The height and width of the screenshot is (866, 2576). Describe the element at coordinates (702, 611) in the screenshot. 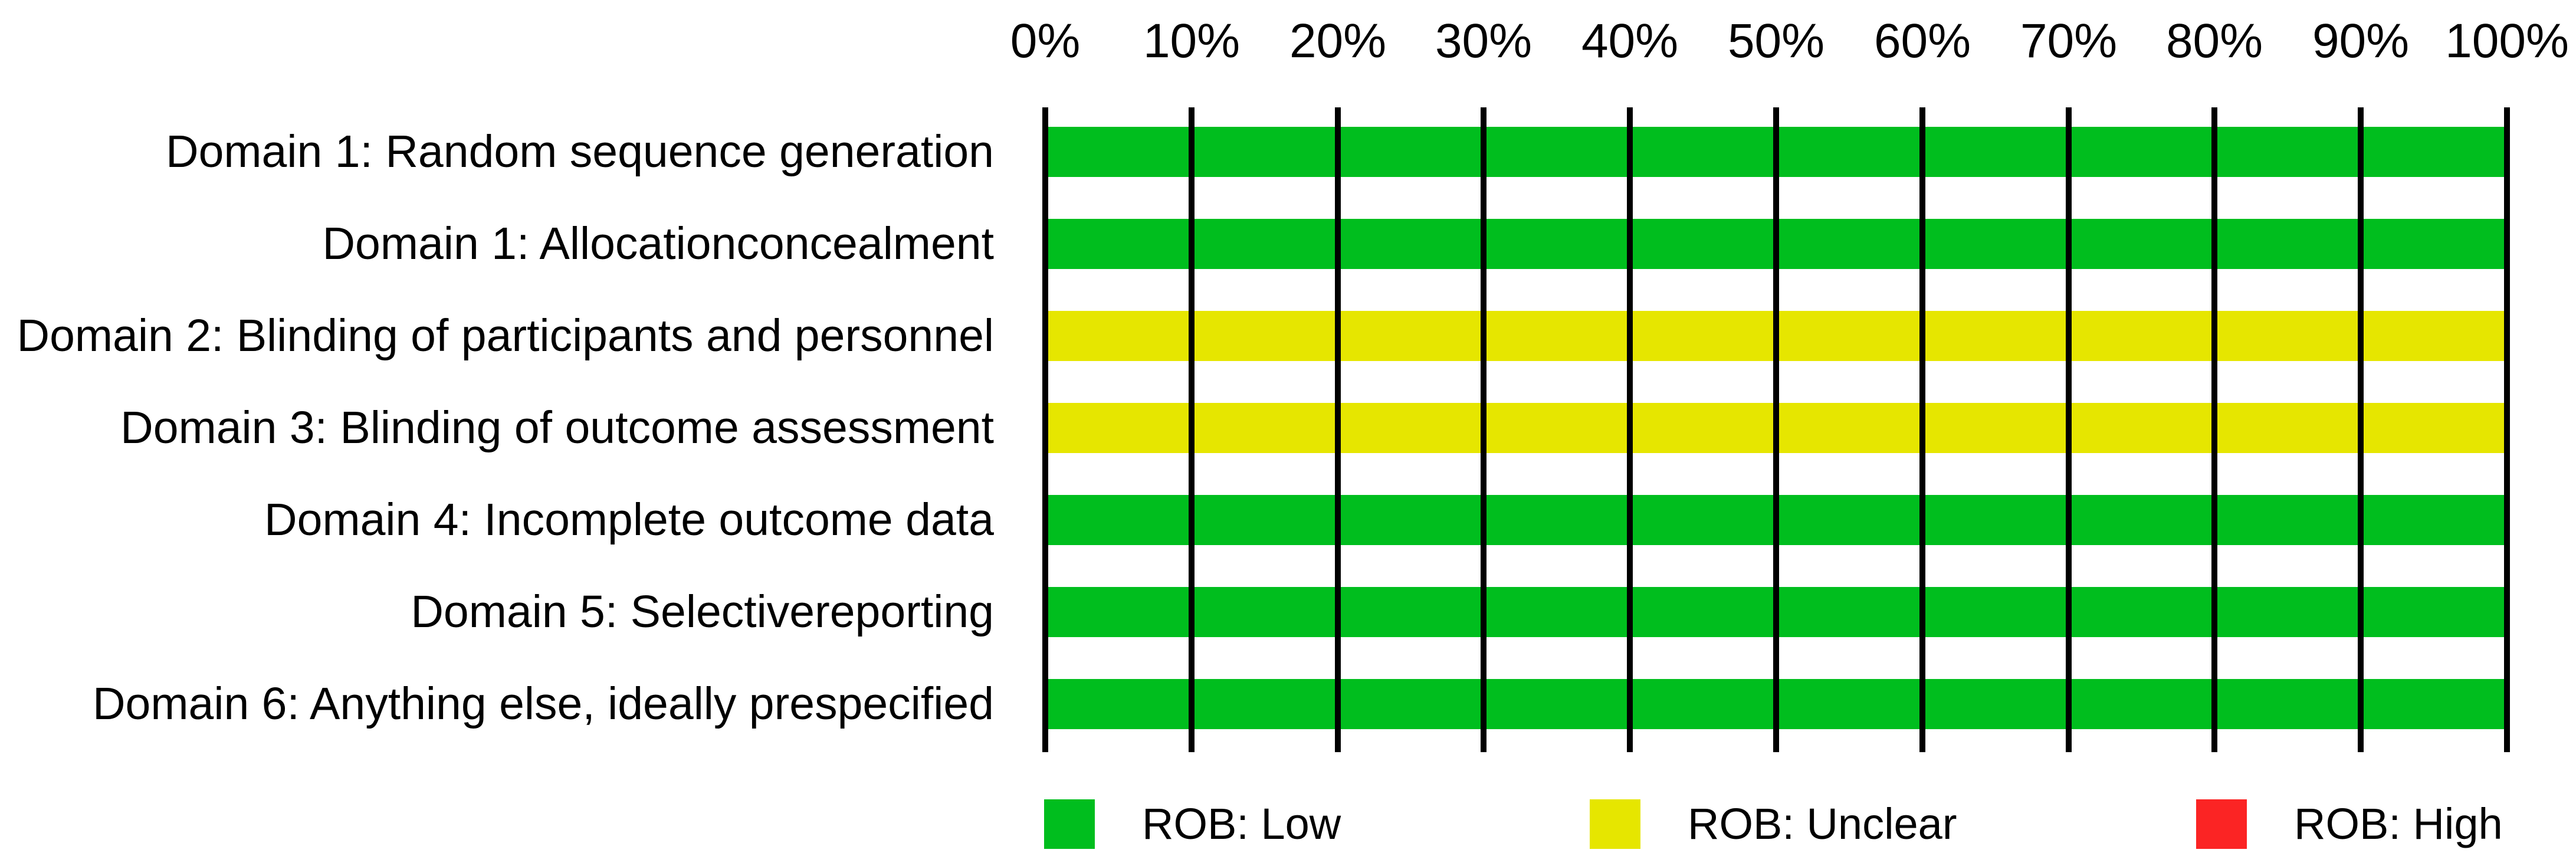

I see `category-label: Domain 5: Selectivereporting` at that location.